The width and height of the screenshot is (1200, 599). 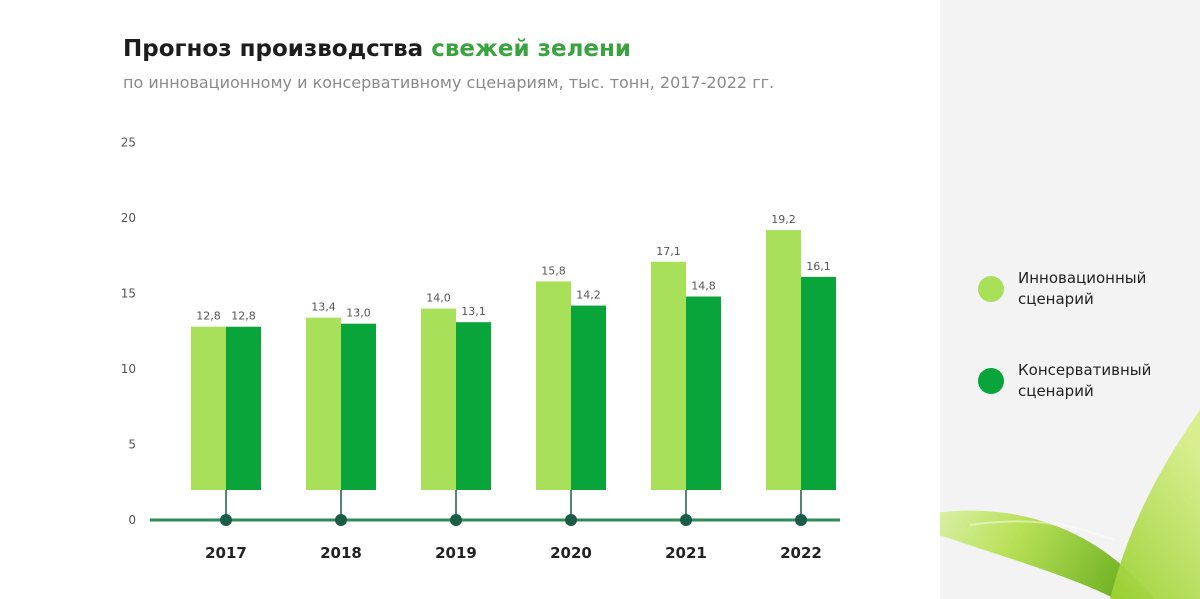 I want to click on y-tick-label: 5, so click(x=132, y=445).